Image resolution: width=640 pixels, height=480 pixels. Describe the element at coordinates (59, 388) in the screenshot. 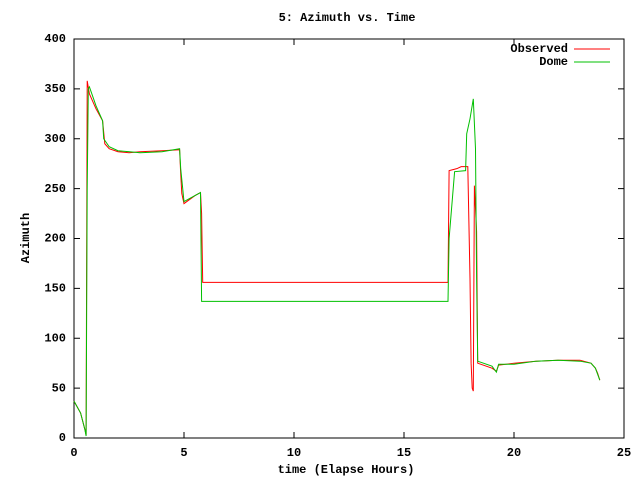

I see `y-tick-label: 50` at that location.